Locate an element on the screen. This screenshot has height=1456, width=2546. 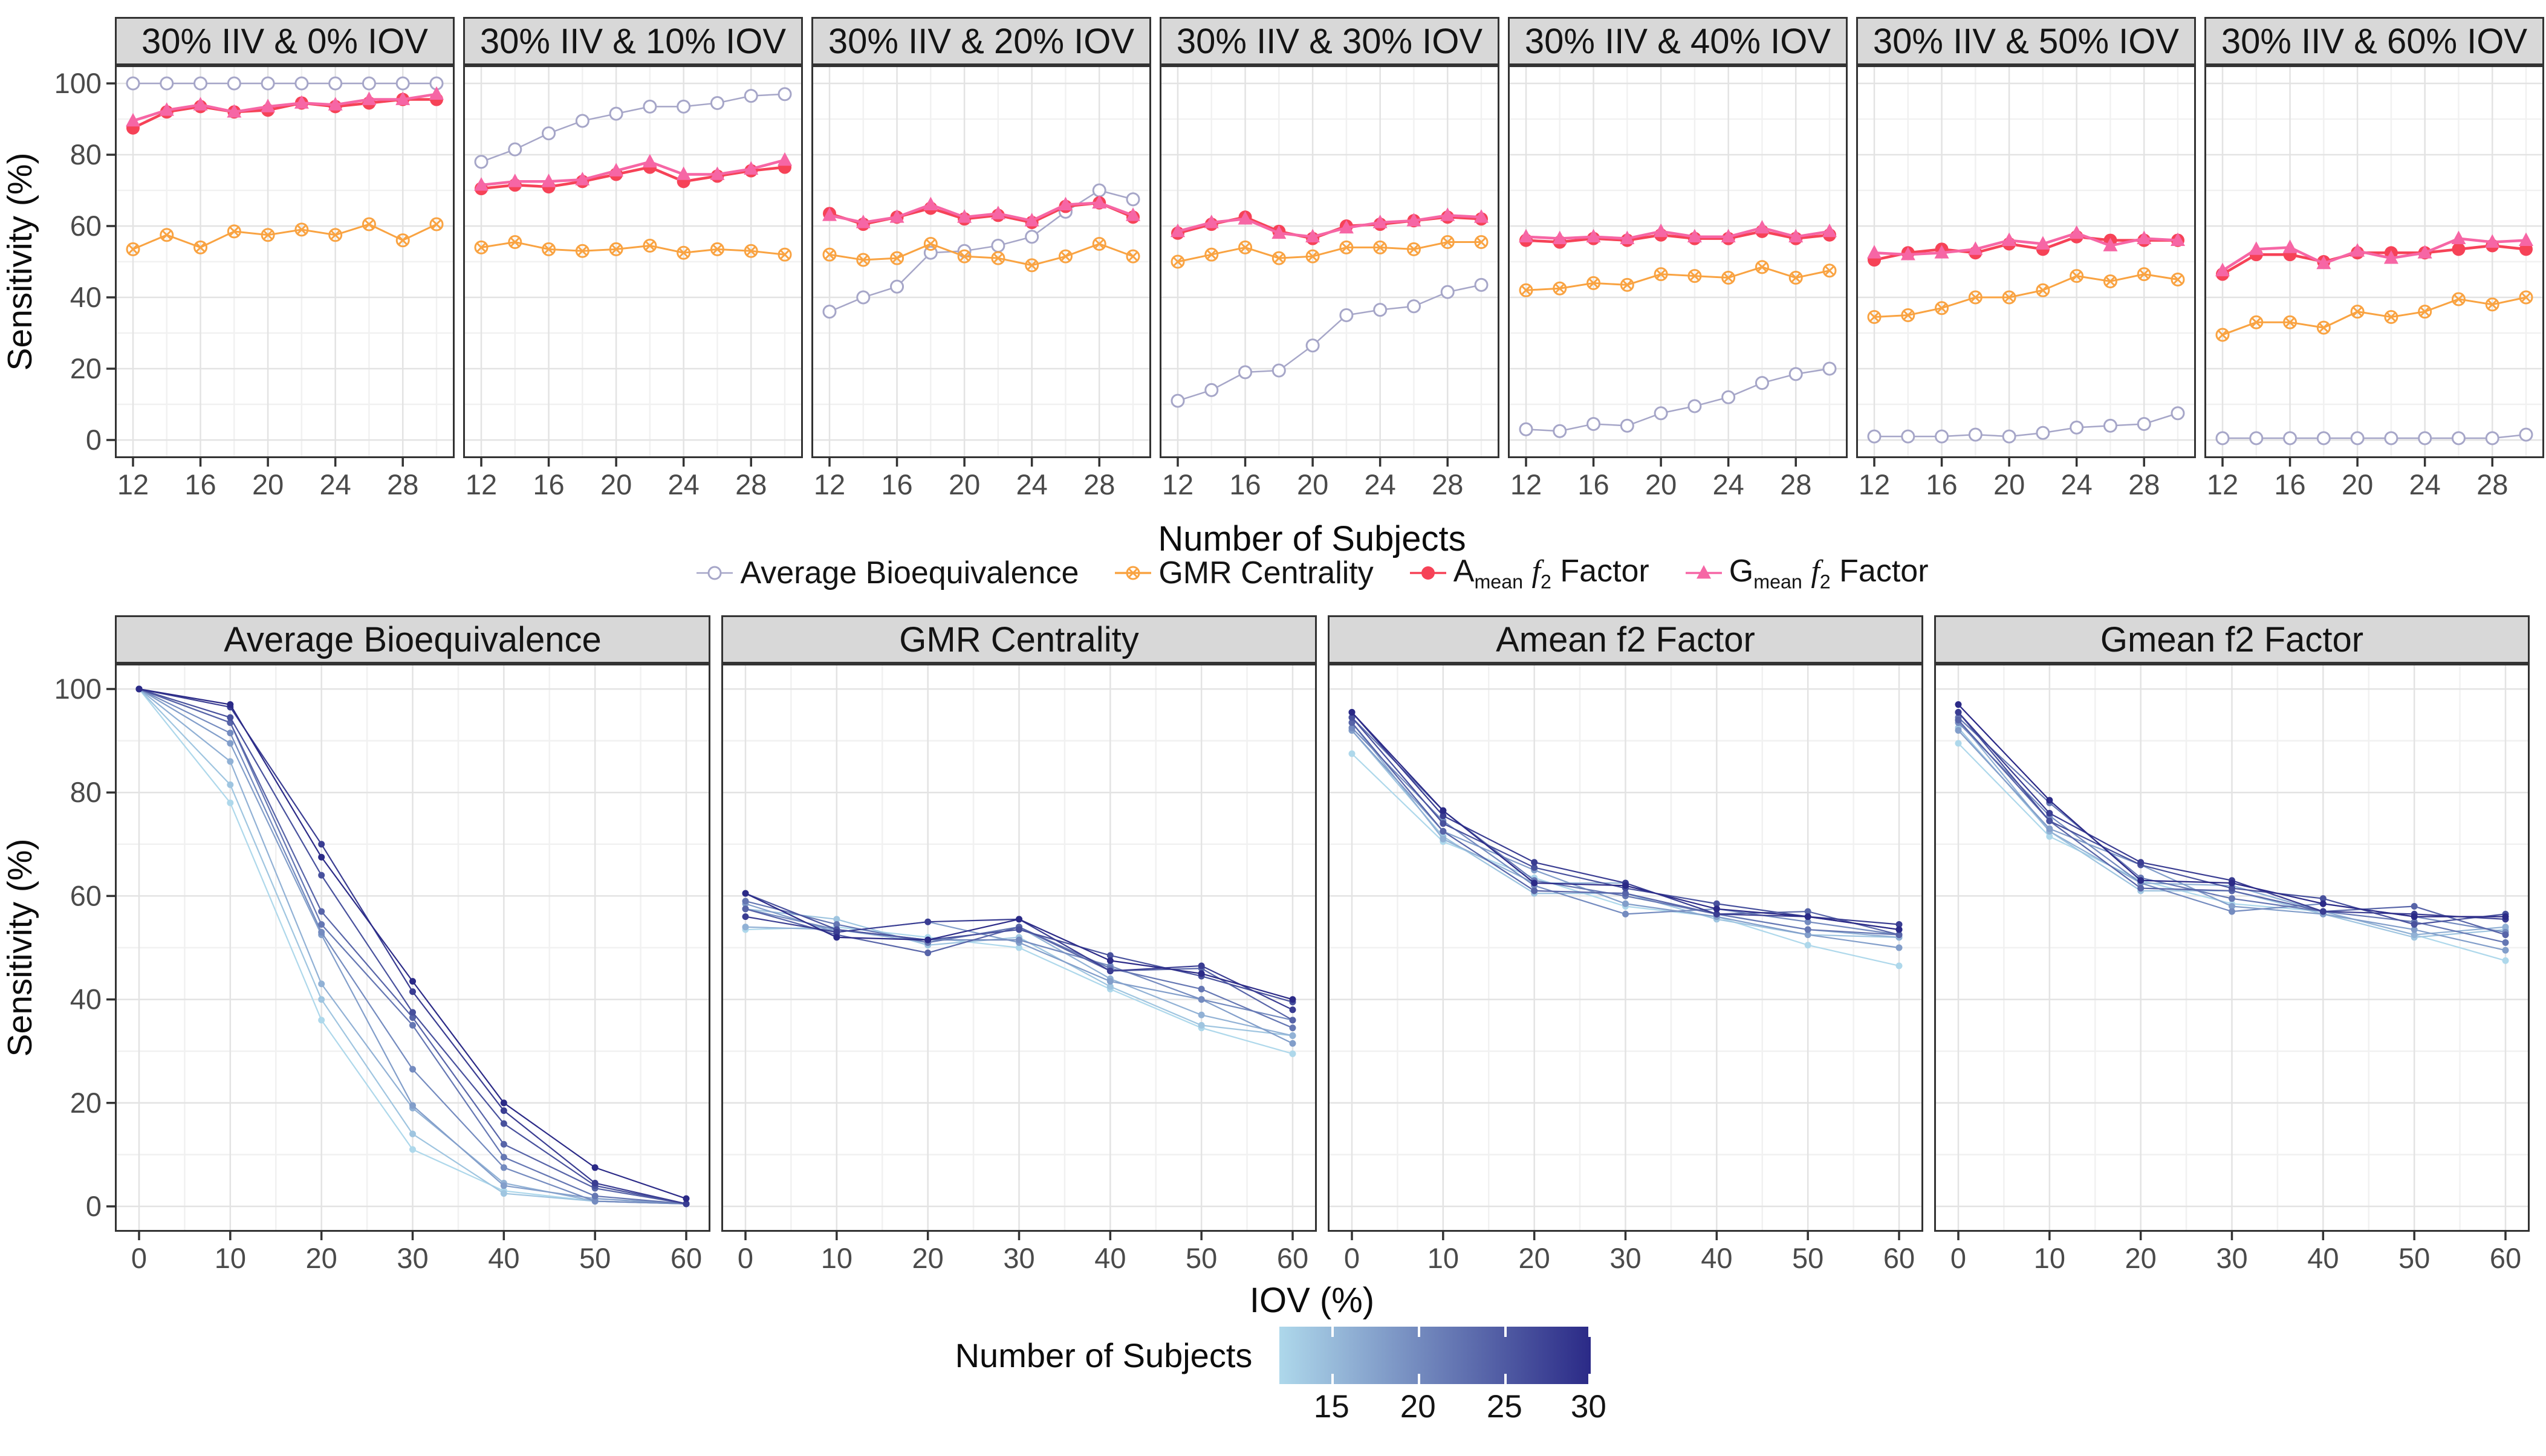
svg-text: 80 is located at coordinates (86, 792).